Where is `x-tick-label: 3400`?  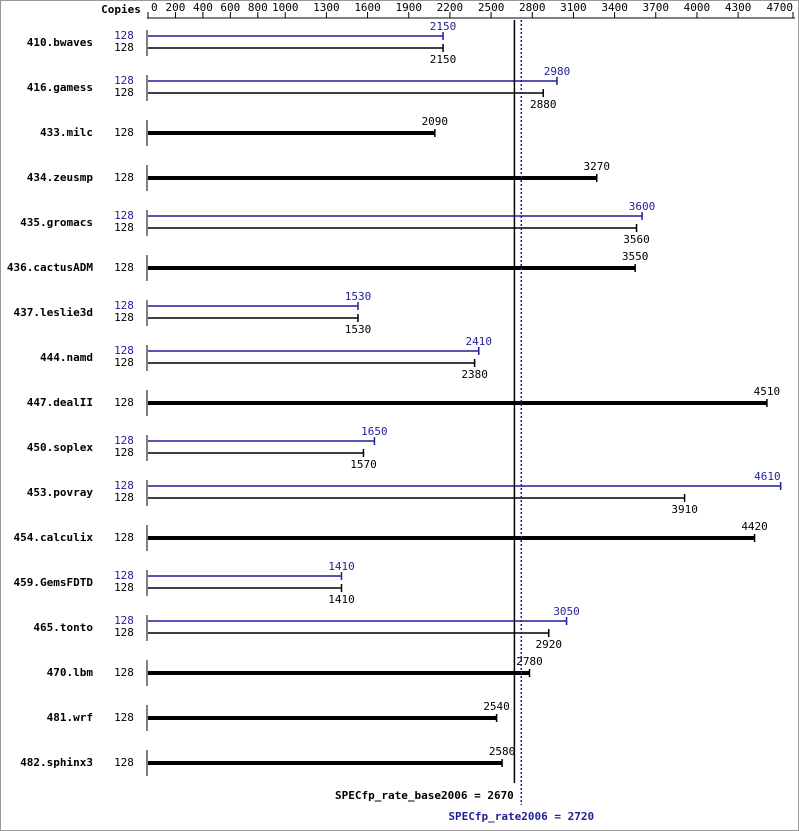
x-tick-label: 3400 is located at coordinates (614, 7).